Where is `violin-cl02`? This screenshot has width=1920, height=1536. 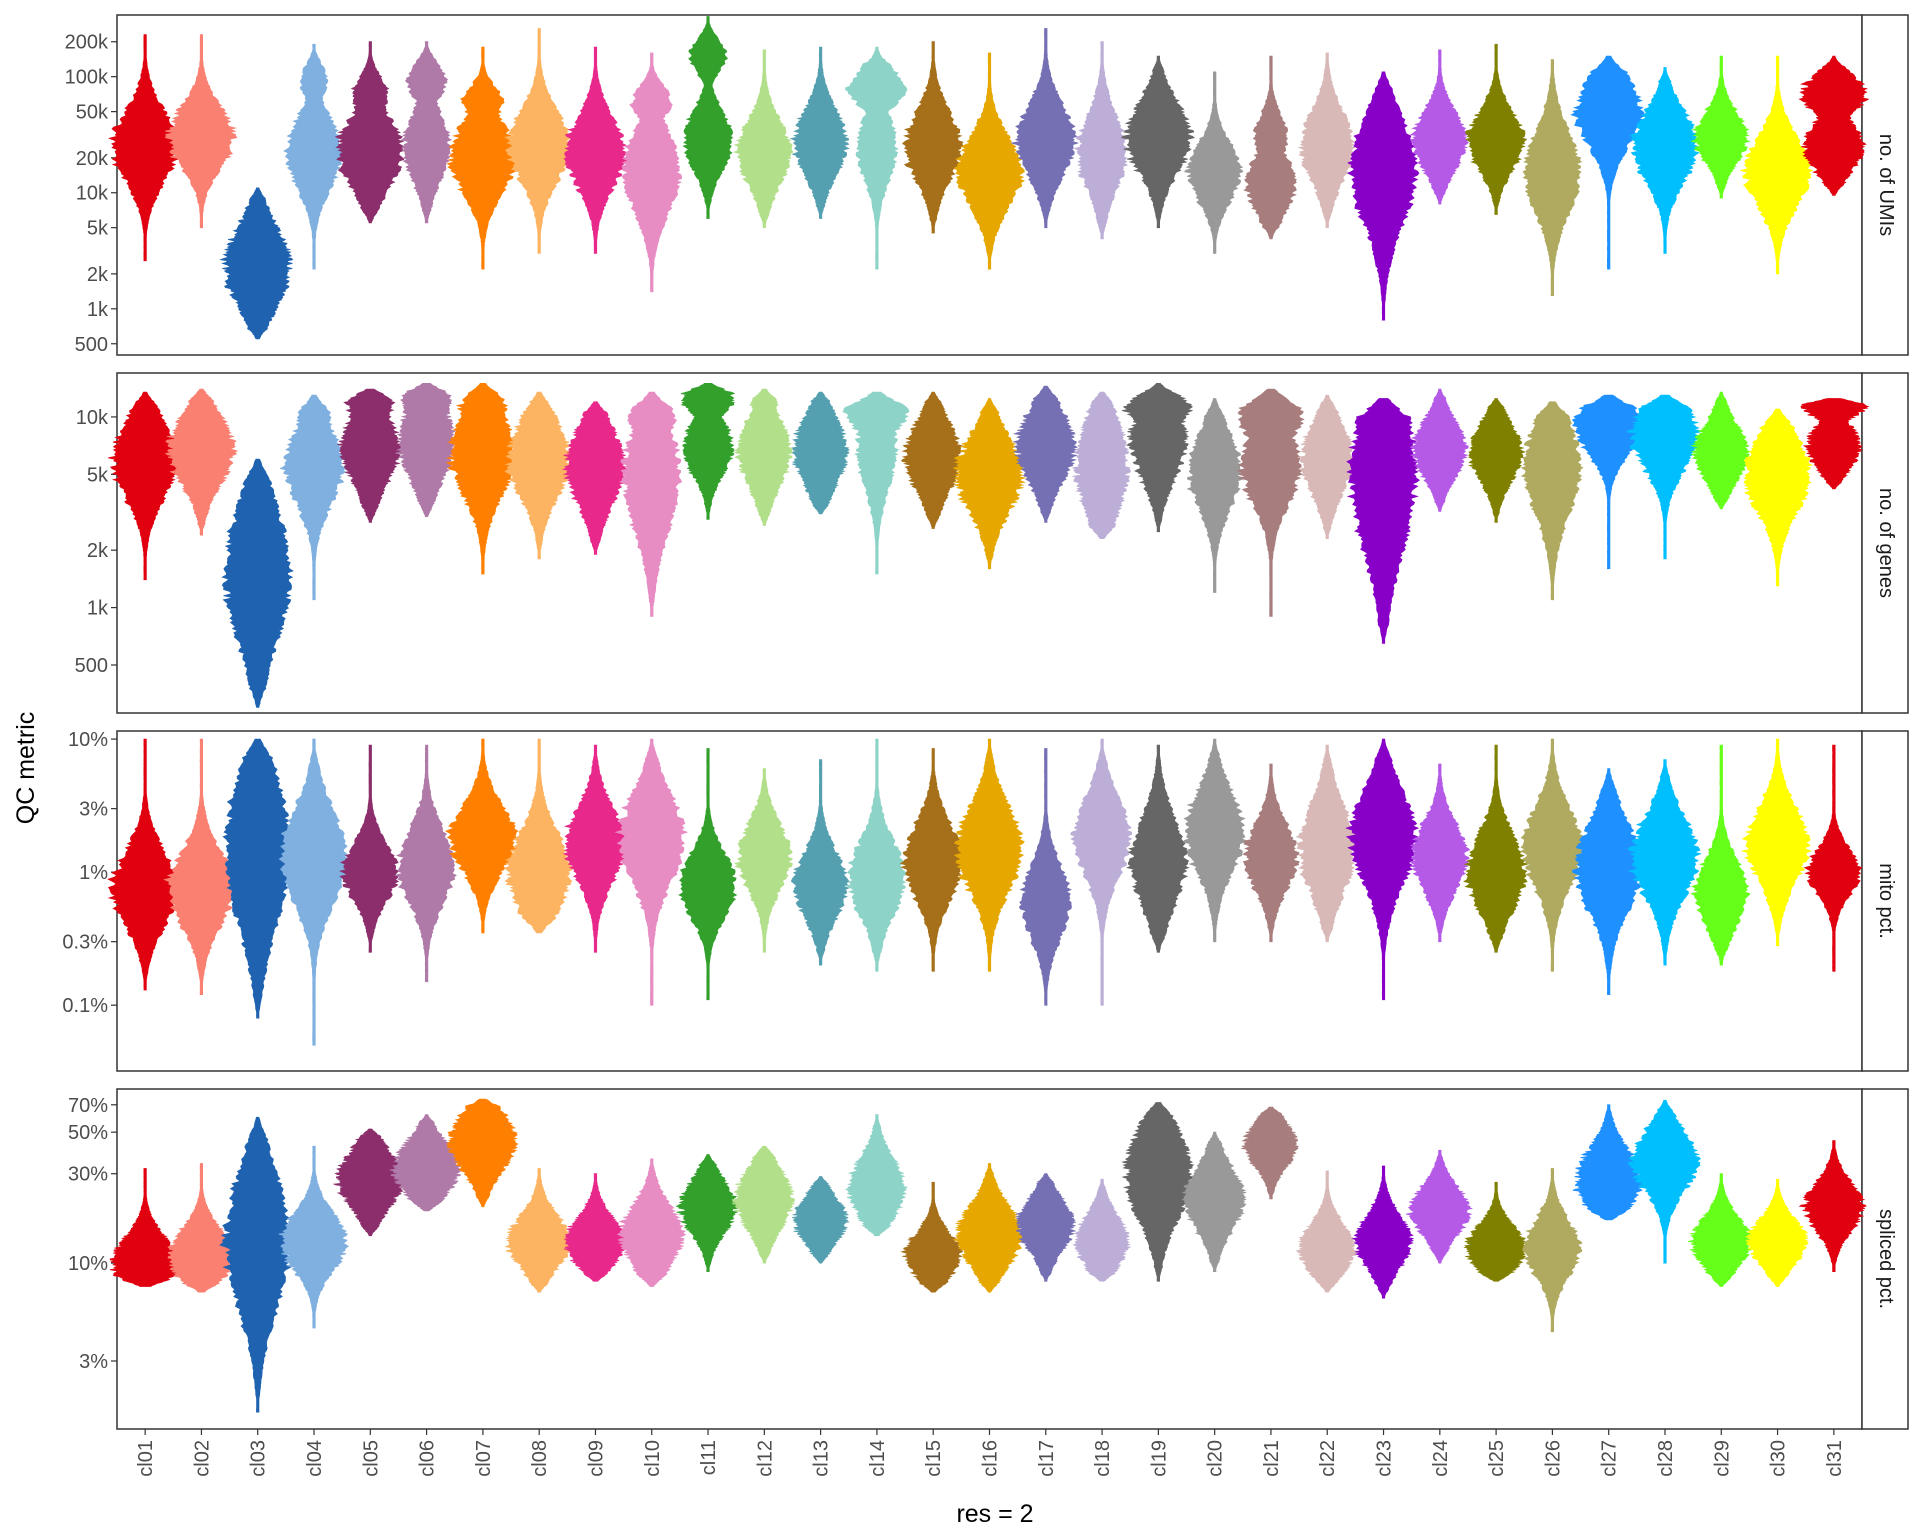 violin-cl02 is located at coordinates (201, 131).